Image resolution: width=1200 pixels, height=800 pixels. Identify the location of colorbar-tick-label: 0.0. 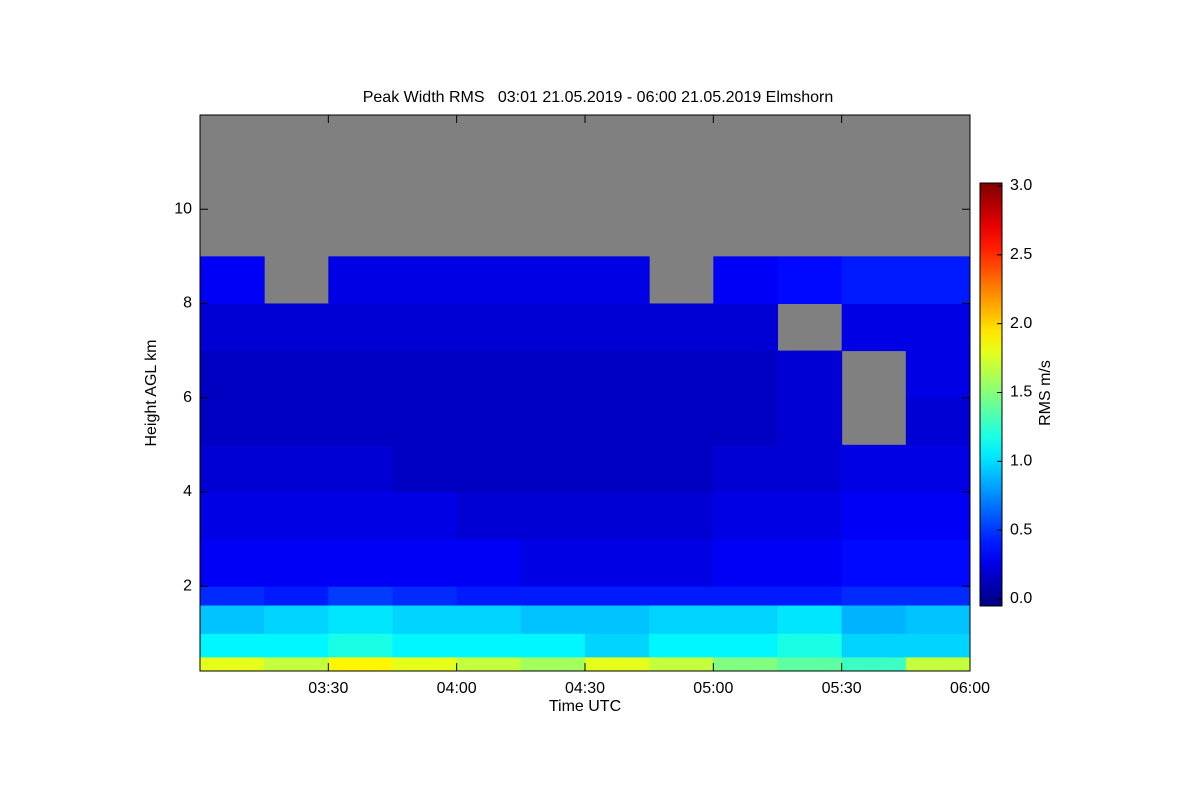
(1021, 598).